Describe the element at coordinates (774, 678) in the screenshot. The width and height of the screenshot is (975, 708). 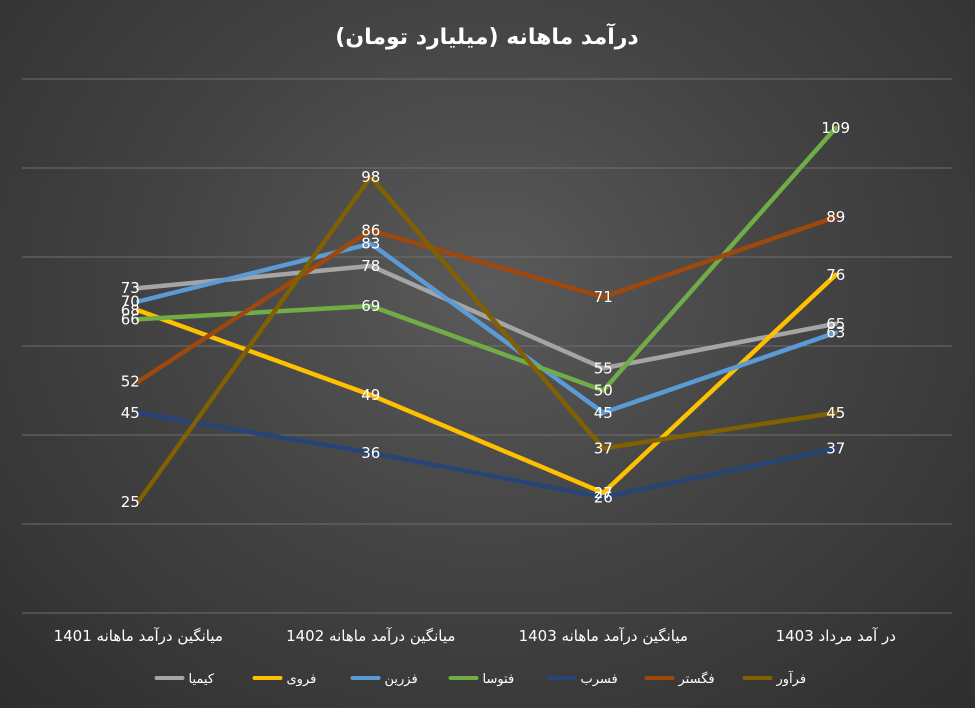
I see `legend-item: فرآور` at that location.